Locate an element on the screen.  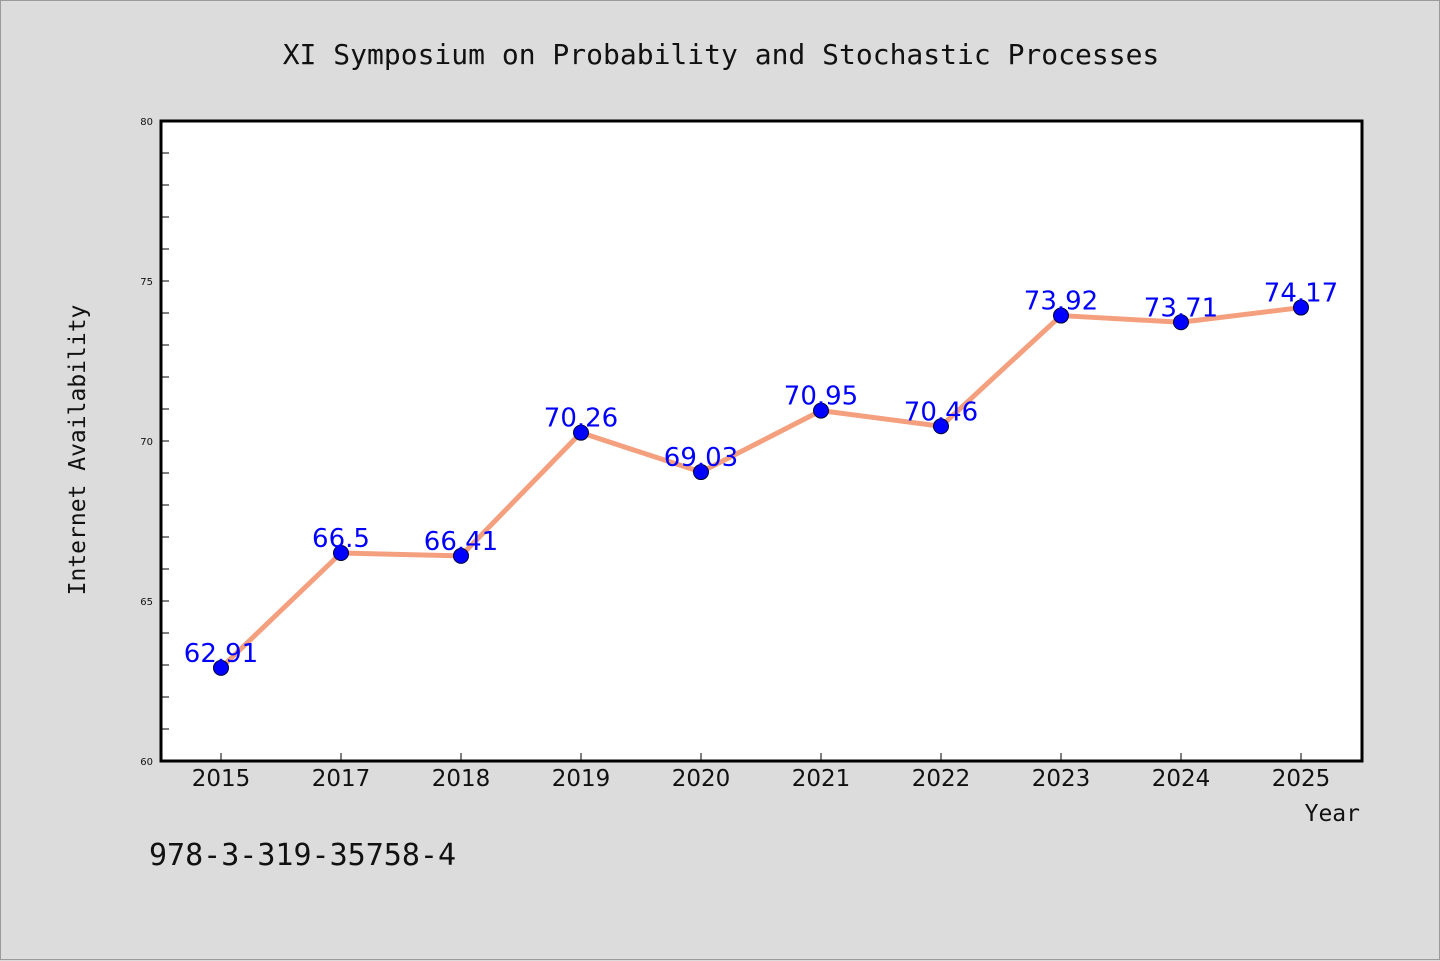
x-axis-ticks: 2015 2017 2018 2019 2020 2021 2022 2023 2024 2025 is located at coordinates (761, 772).